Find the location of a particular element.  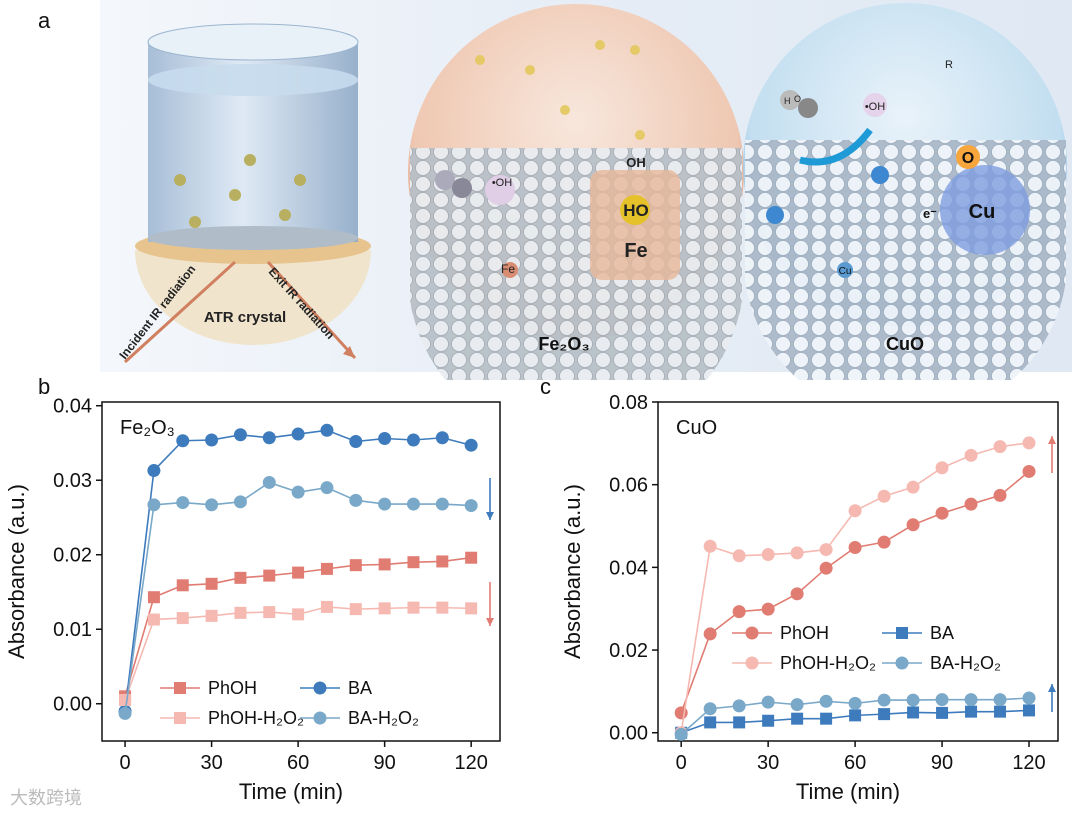

fe-atom-label: Fe is located at coordinates (635, 251).